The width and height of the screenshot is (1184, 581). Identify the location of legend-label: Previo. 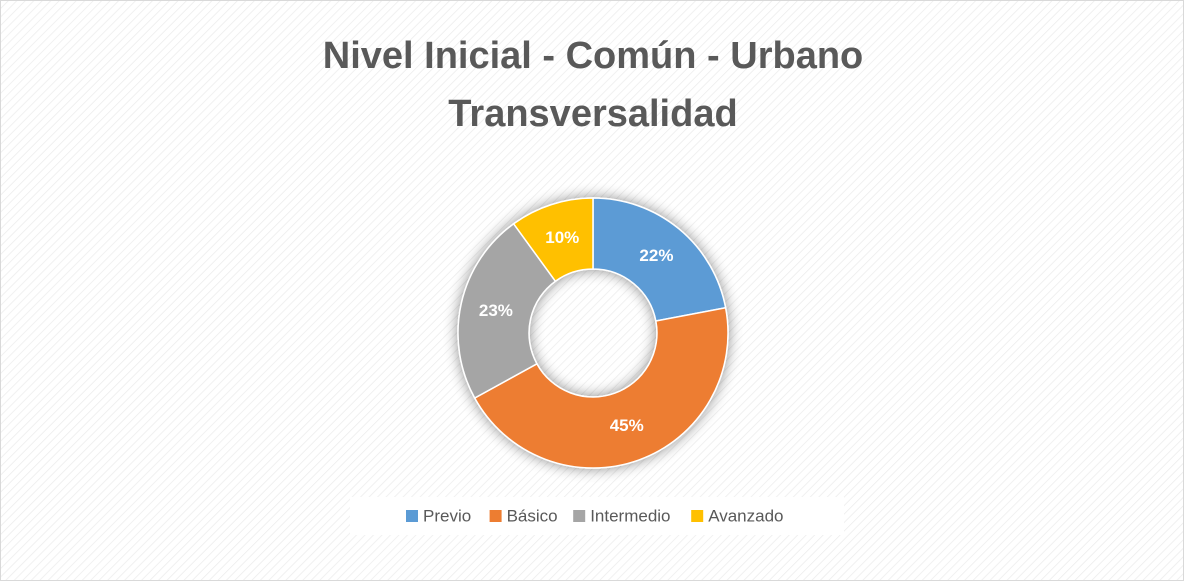
(447, 515).